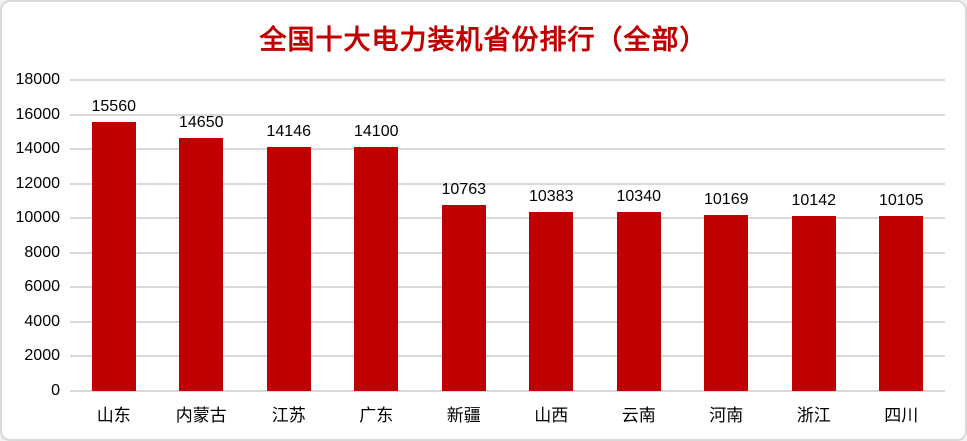  I want to click on bar-value-label: 15560, so click(114, 107).